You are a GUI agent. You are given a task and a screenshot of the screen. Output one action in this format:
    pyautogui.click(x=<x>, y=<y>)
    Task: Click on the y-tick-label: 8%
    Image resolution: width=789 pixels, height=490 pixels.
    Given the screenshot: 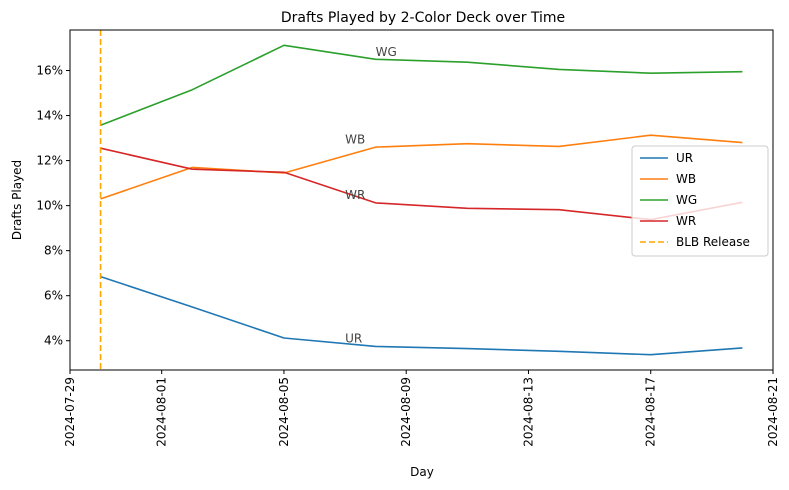 What is the action you would take?
    pyautogui.click(x=53, y=251)
    